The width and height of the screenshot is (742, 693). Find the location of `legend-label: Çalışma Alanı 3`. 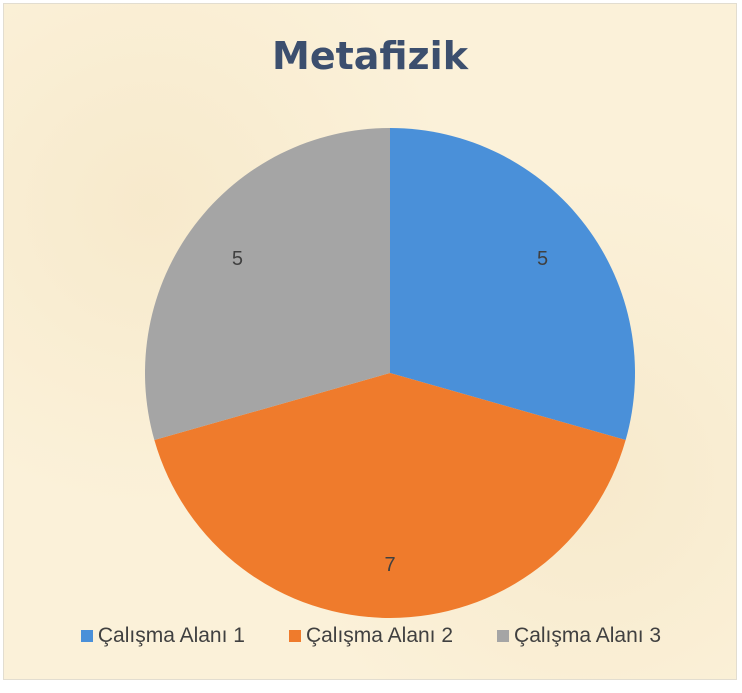

legend-label: Çalışma Alanı 3 is located at coordinates (588, 635).